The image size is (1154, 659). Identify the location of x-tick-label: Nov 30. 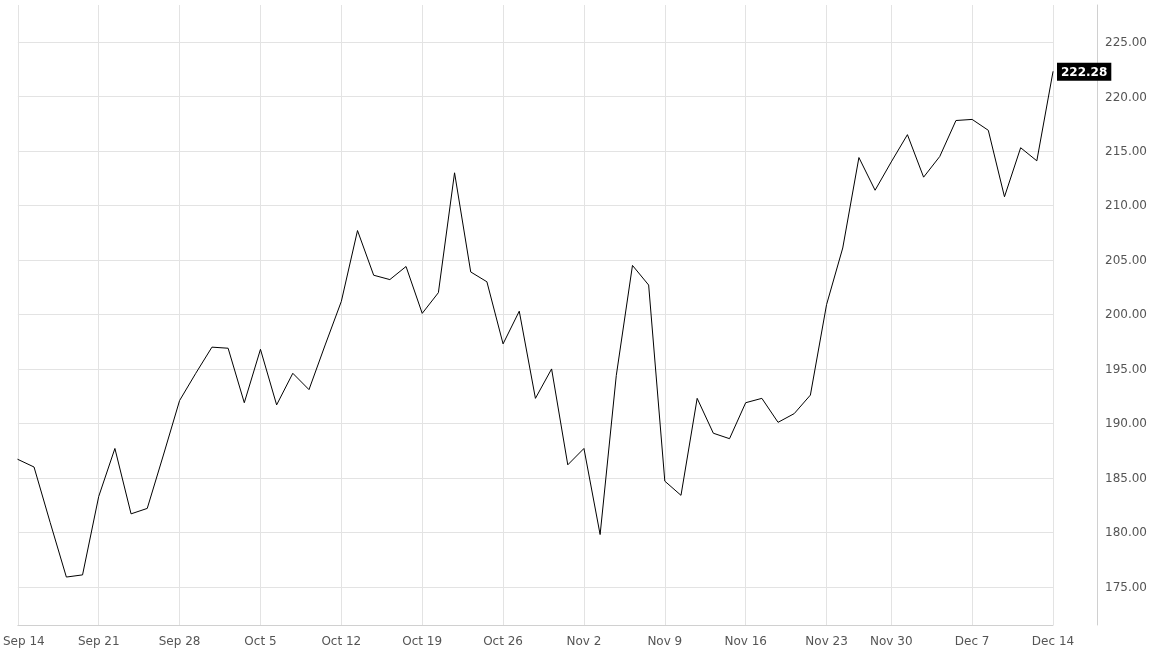
(891, 641).